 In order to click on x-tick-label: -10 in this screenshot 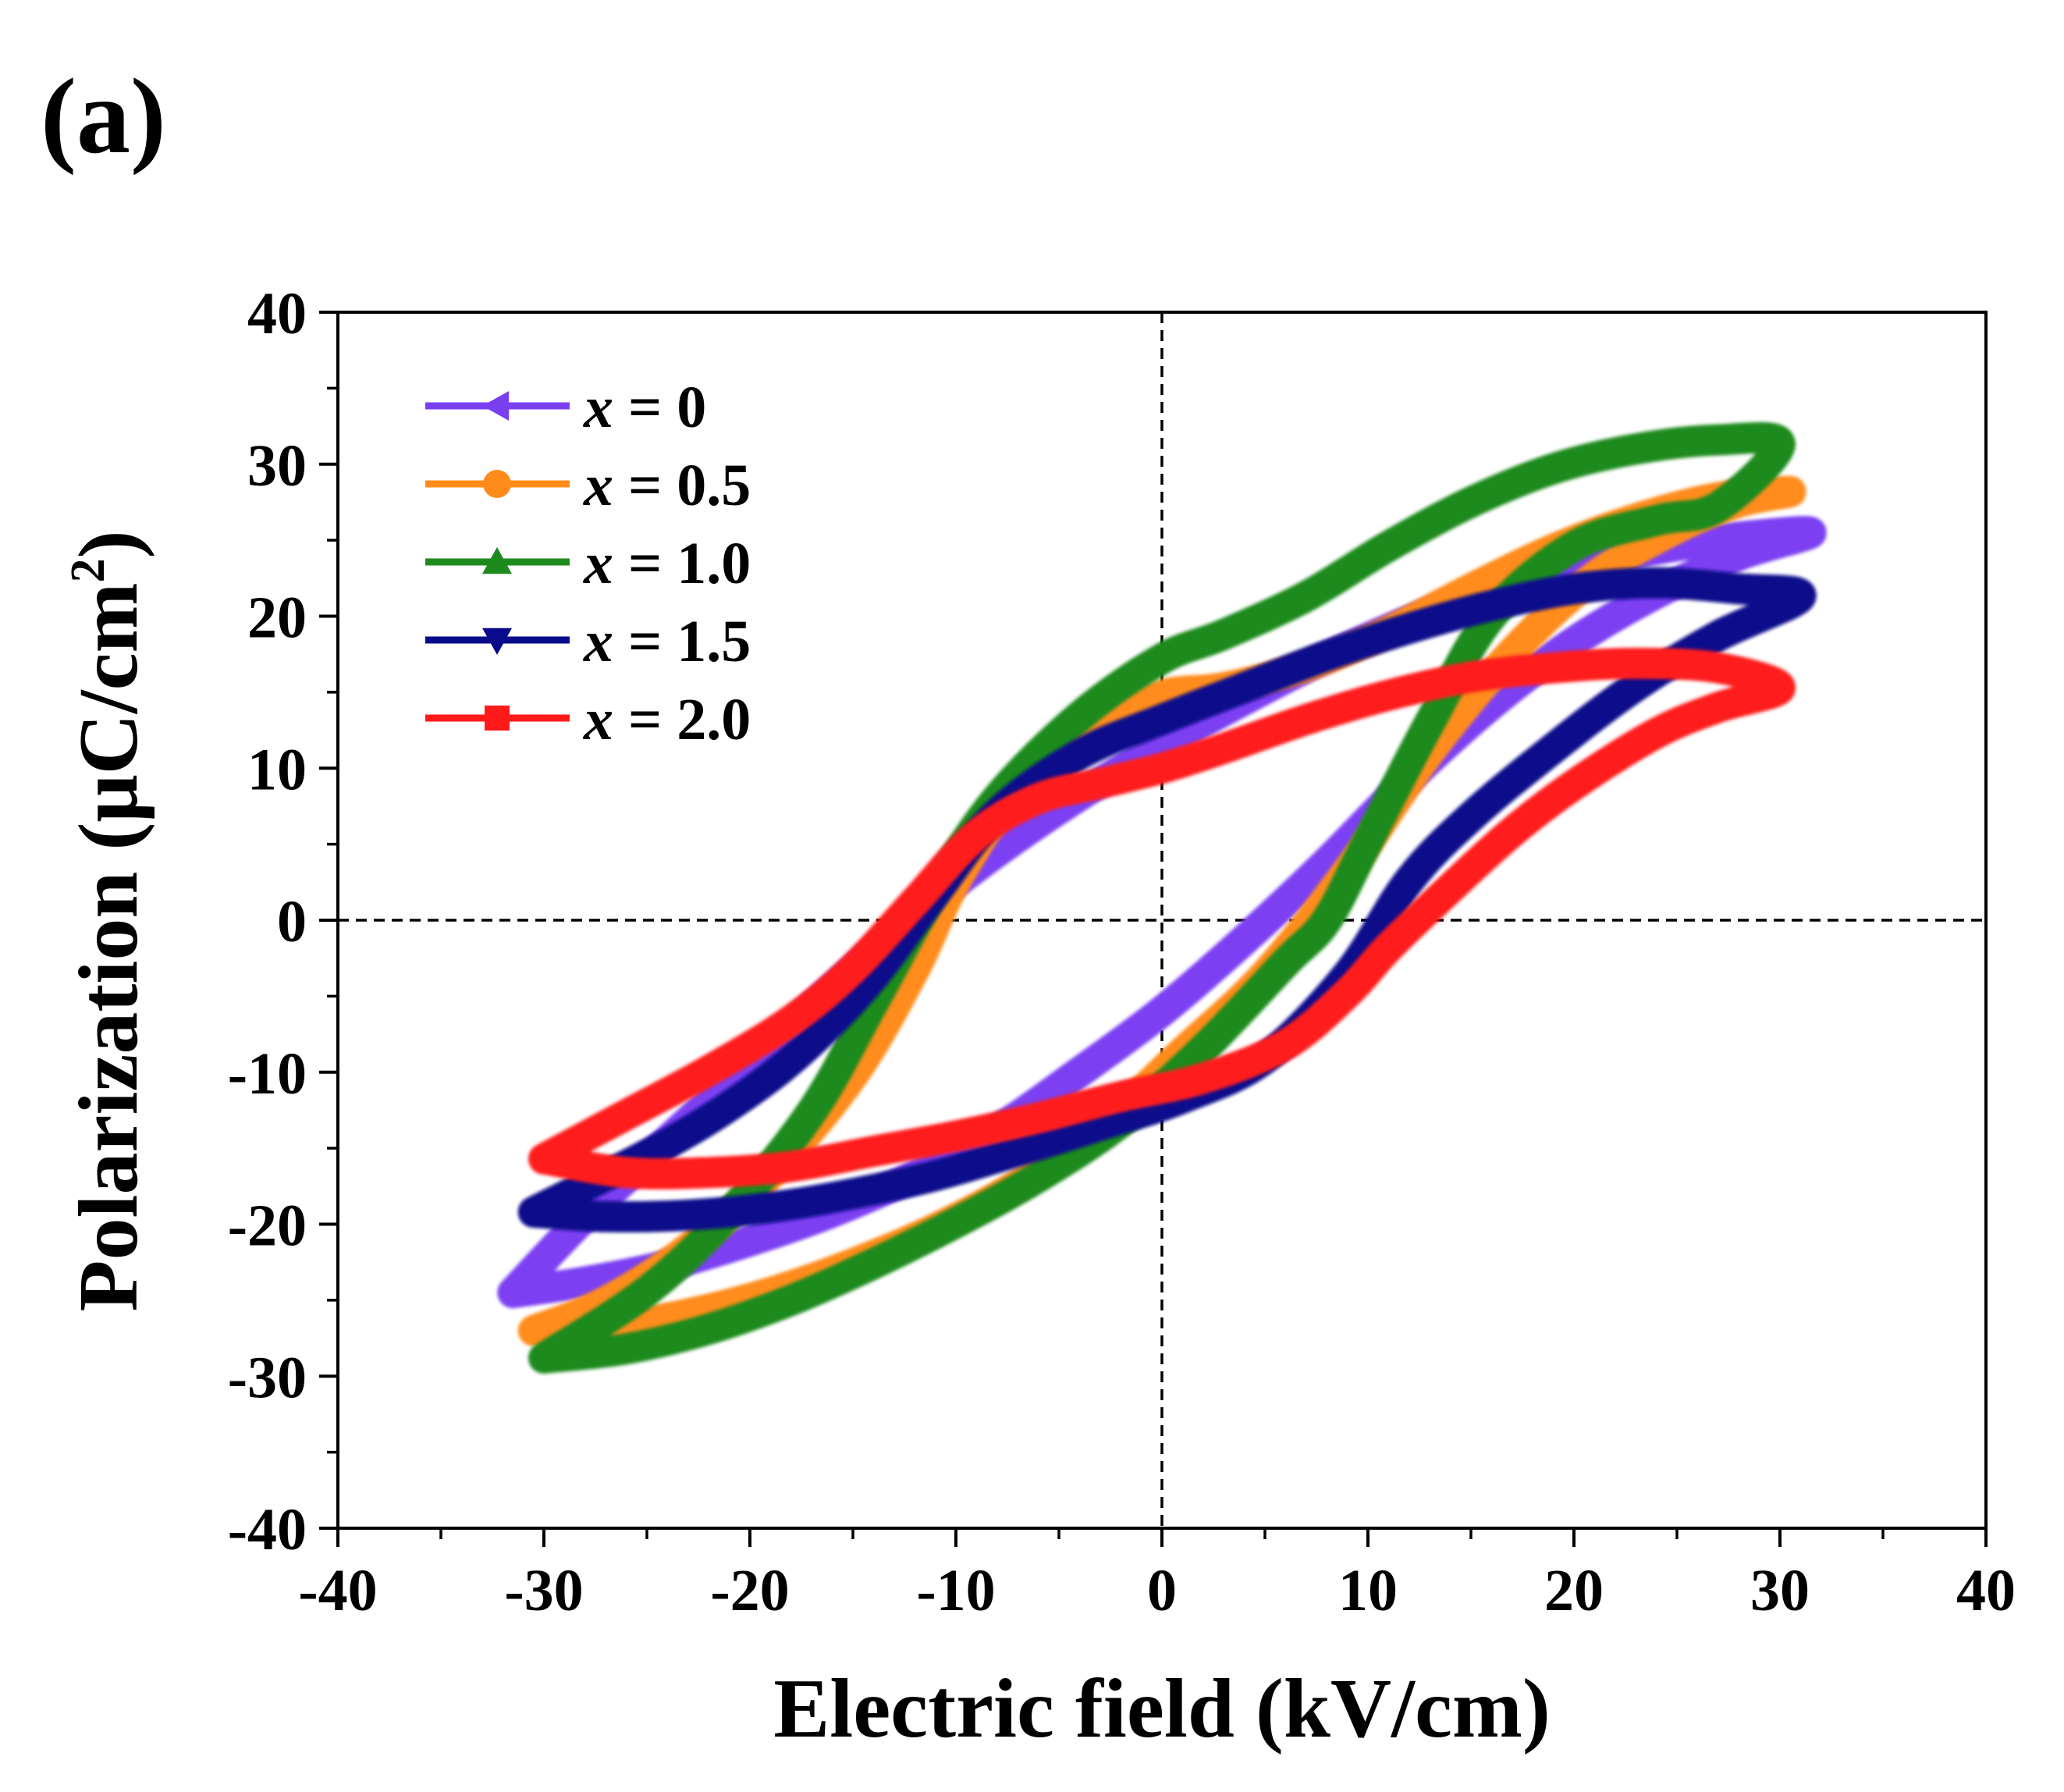, I will do `click(955, 1590)`.